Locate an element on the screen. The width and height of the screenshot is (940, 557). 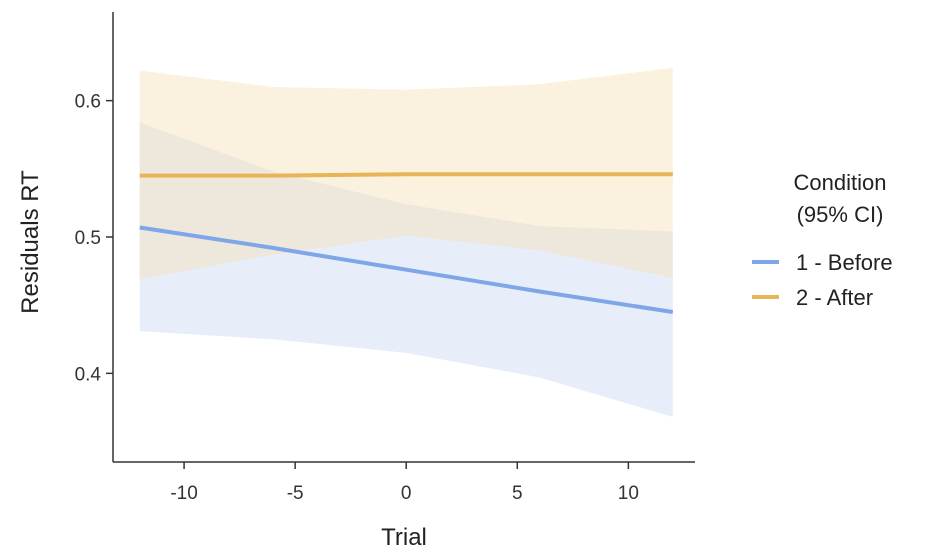
legend-title-line-1: Condition is located at coordinates (840, 182).